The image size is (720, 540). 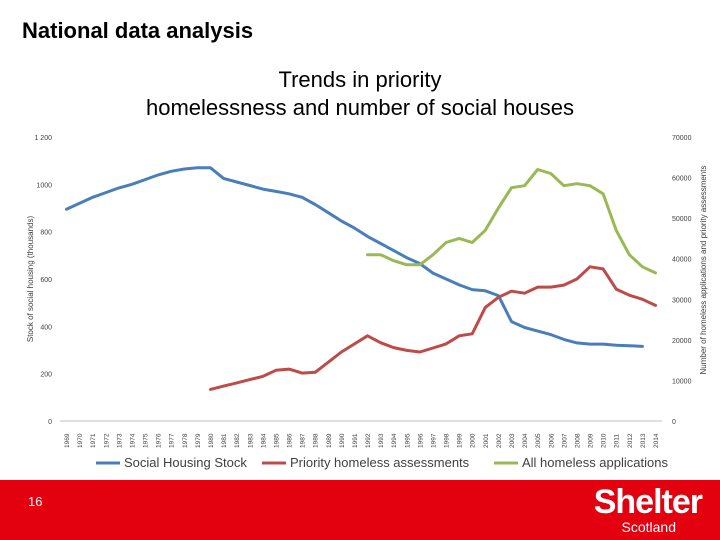 What do you see at coordinates (329, 440) in the screenshot?
I see `x-tick-label: 1989` at bounding box center [329, 440].